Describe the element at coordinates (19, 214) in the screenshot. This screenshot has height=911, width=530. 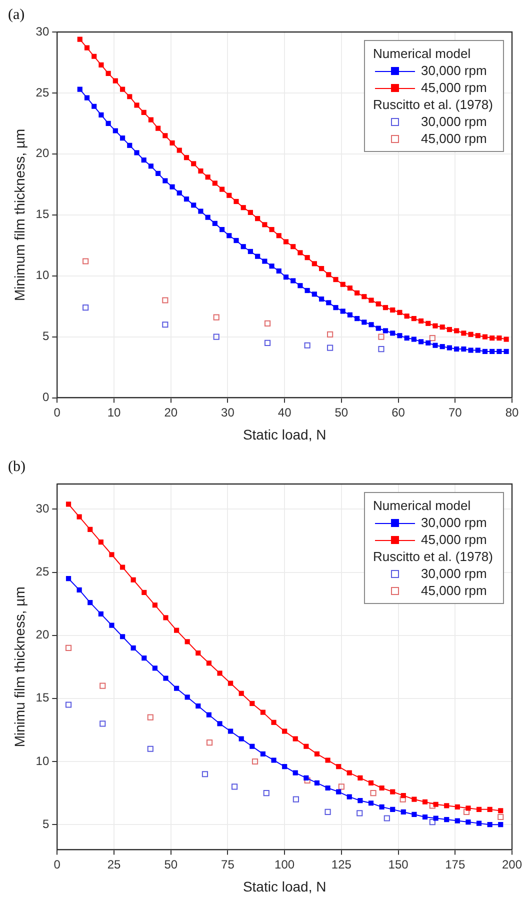
I see `y-axis-title: Minimum film thickness, µm` at that location.